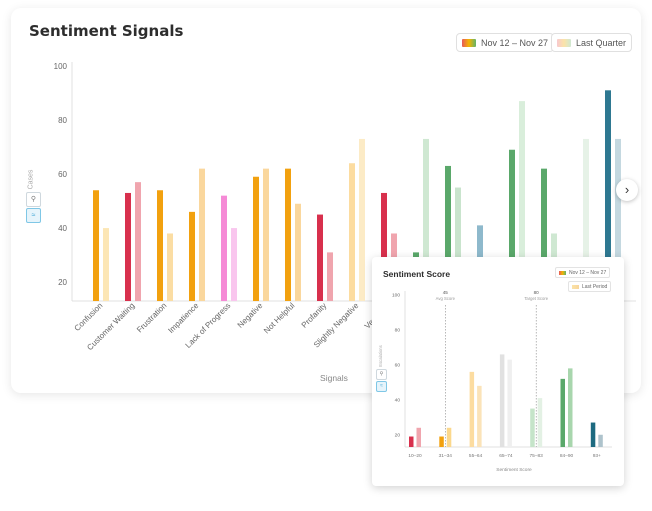 This screenshot has height=511, width=652. Describe the element at coordinates (469, 42) in the screenshot. I see `legend-swatch-current` at that location.